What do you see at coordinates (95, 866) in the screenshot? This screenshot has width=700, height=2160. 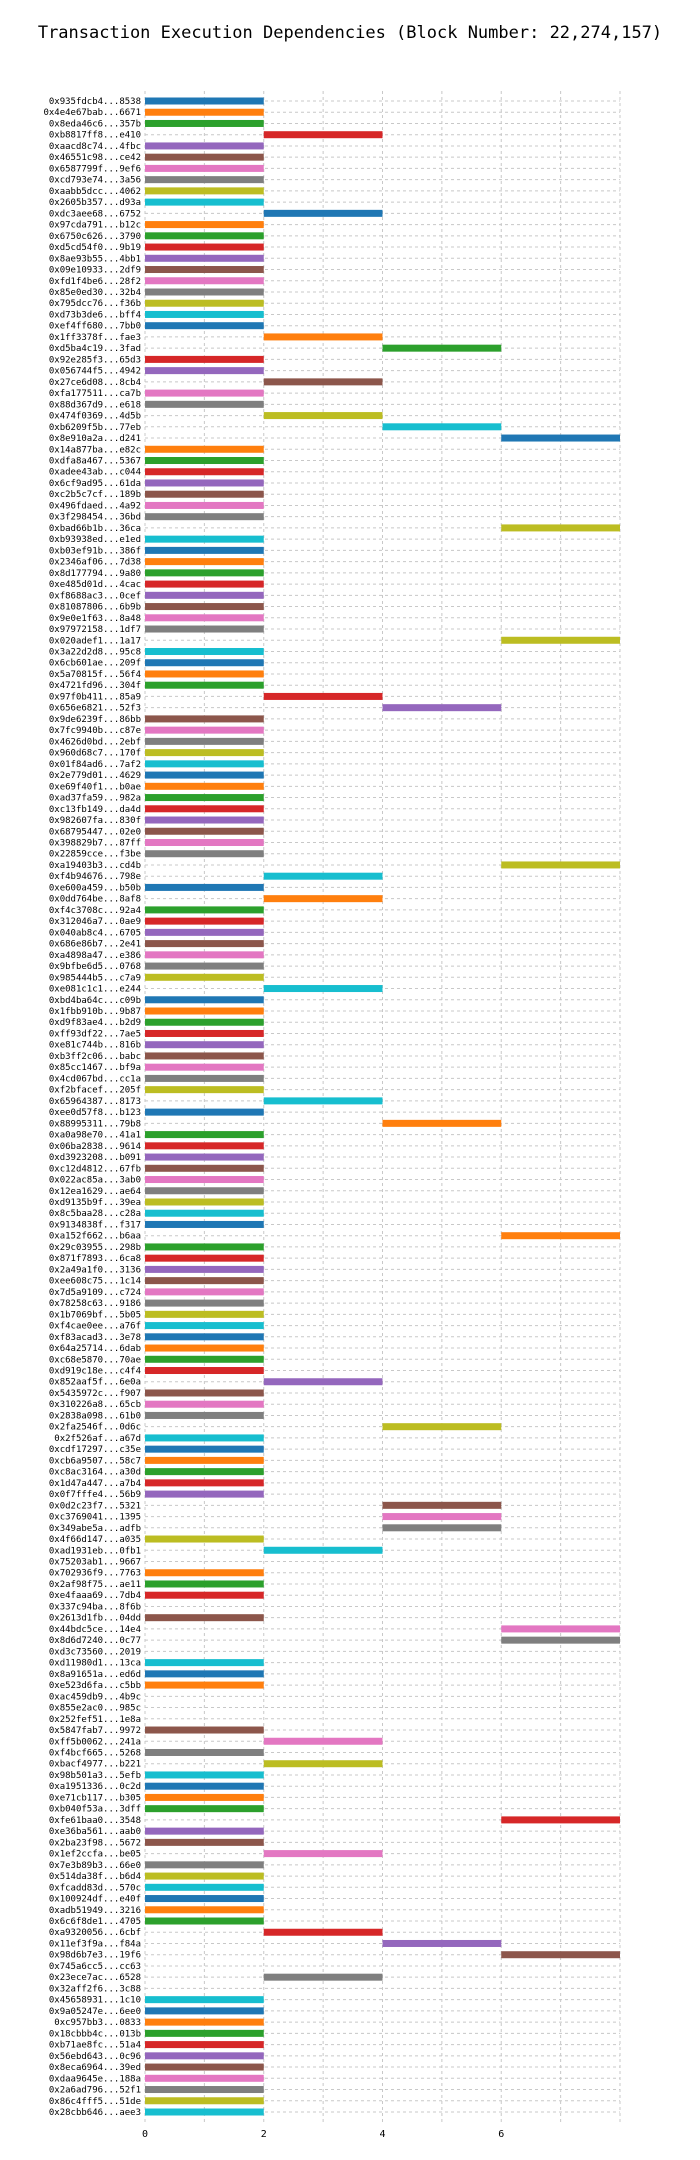 I see `tx-hash-label: 0xa19403b3...cd4b` at bounding box center [95, 866].